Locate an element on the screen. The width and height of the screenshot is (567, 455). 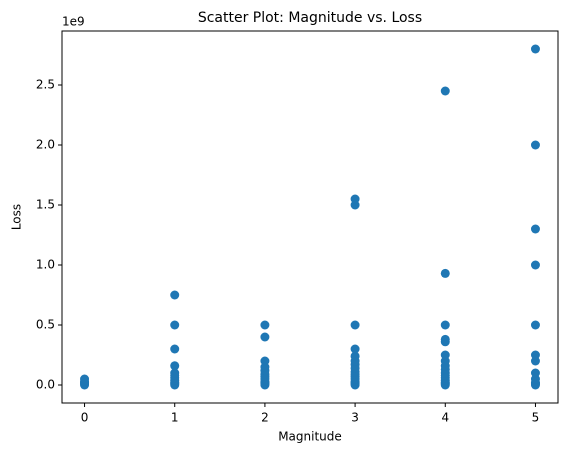
y-offset-label: 1e9 is located at coordinates (73, 22).